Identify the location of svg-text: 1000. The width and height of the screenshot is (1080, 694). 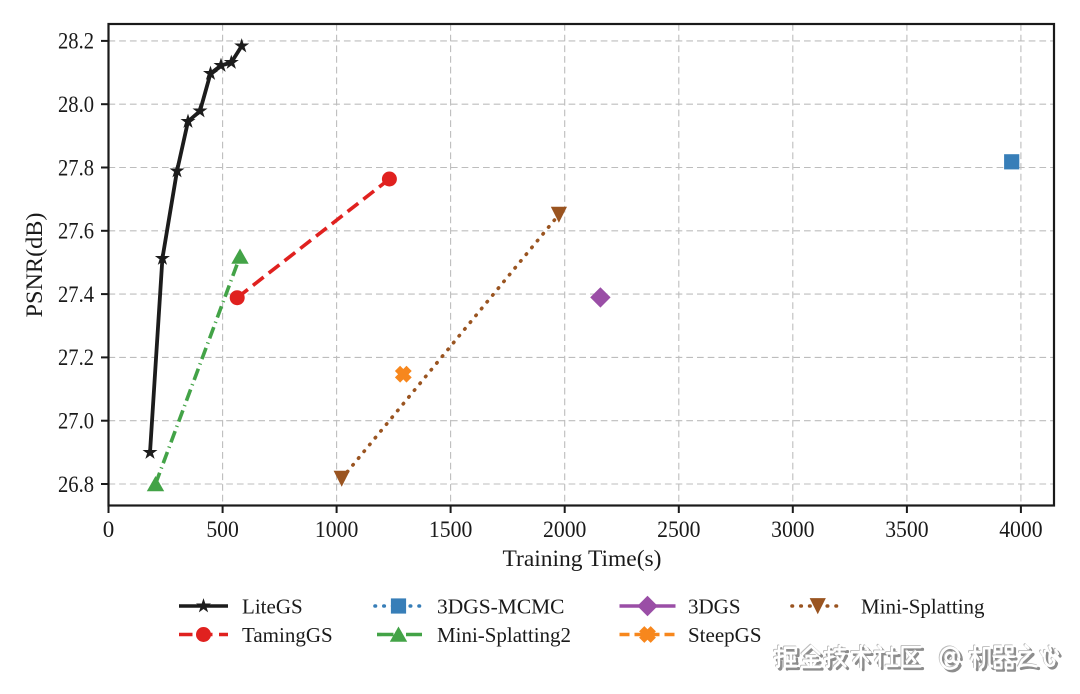
(336, 529).